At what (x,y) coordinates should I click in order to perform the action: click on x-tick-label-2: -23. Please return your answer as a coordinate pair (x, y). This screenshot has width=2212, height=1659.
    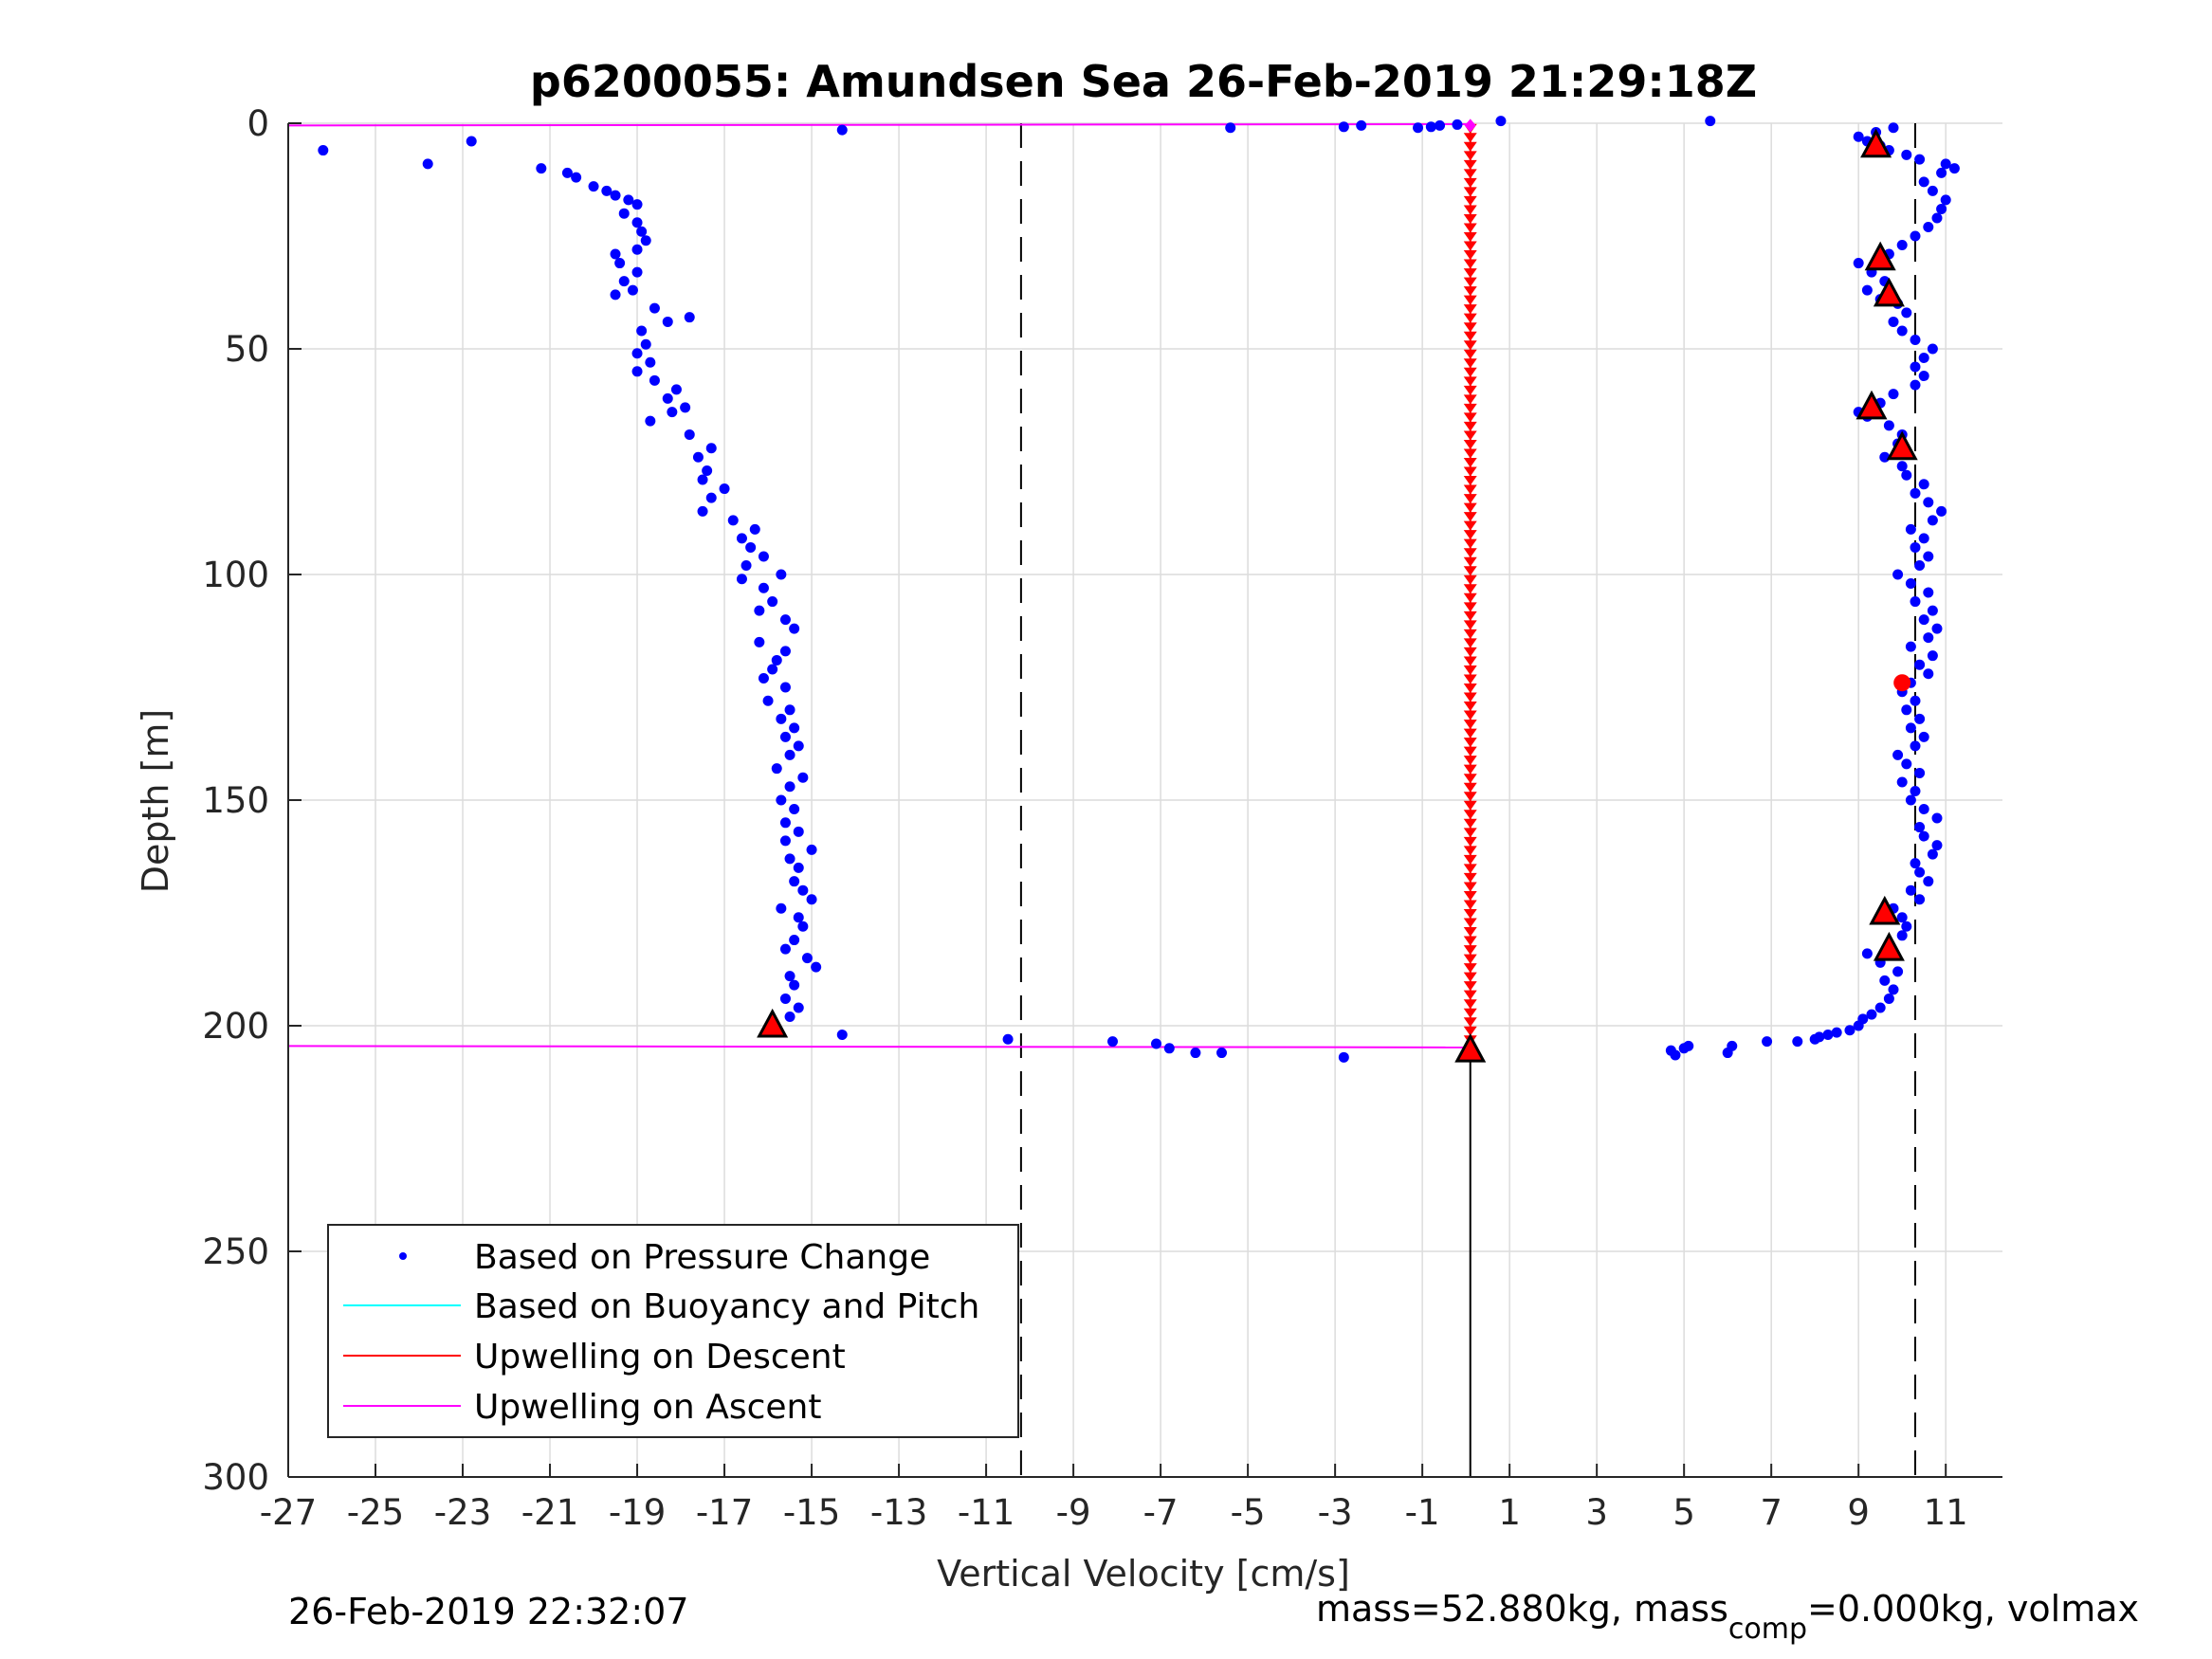
    Looking at the image, I should click on (462, 1512).